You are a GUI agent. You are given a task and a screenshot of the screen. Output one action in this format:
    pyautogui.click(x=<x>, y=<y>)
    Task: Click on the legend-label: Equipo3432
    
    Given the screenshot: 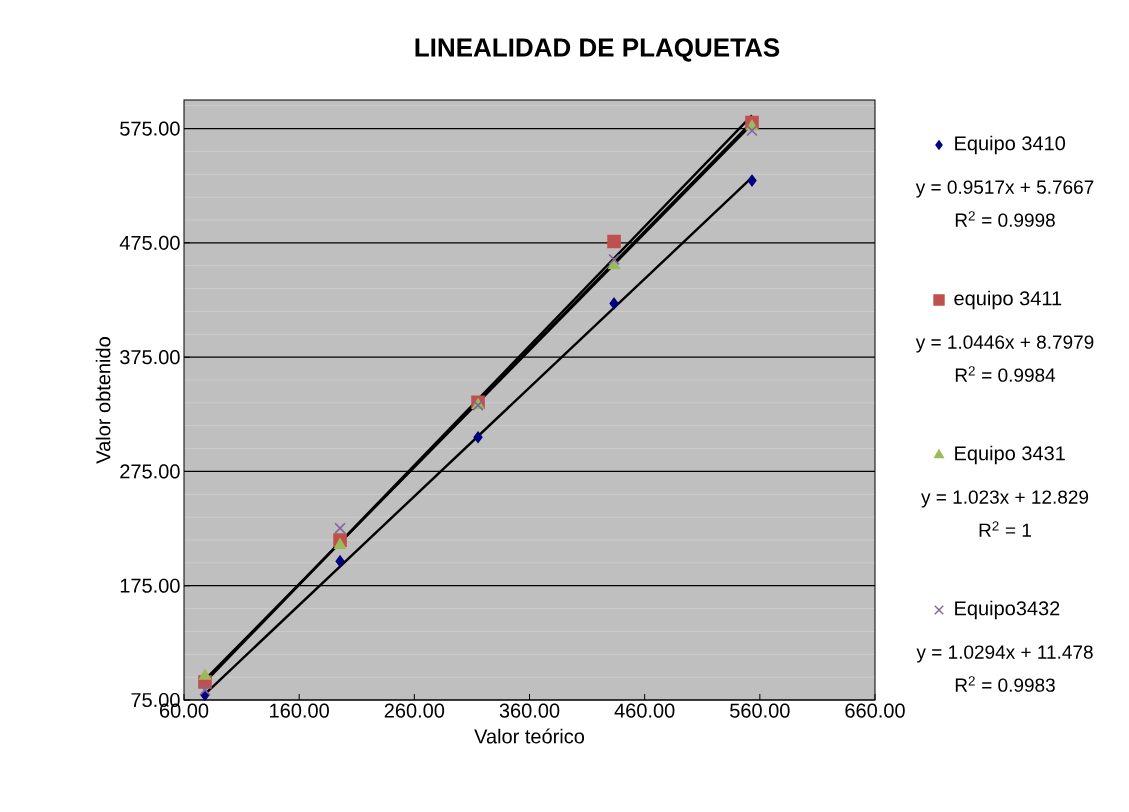 What is the action you would take?
    pyautogui.click(x=1007, y=610)
    